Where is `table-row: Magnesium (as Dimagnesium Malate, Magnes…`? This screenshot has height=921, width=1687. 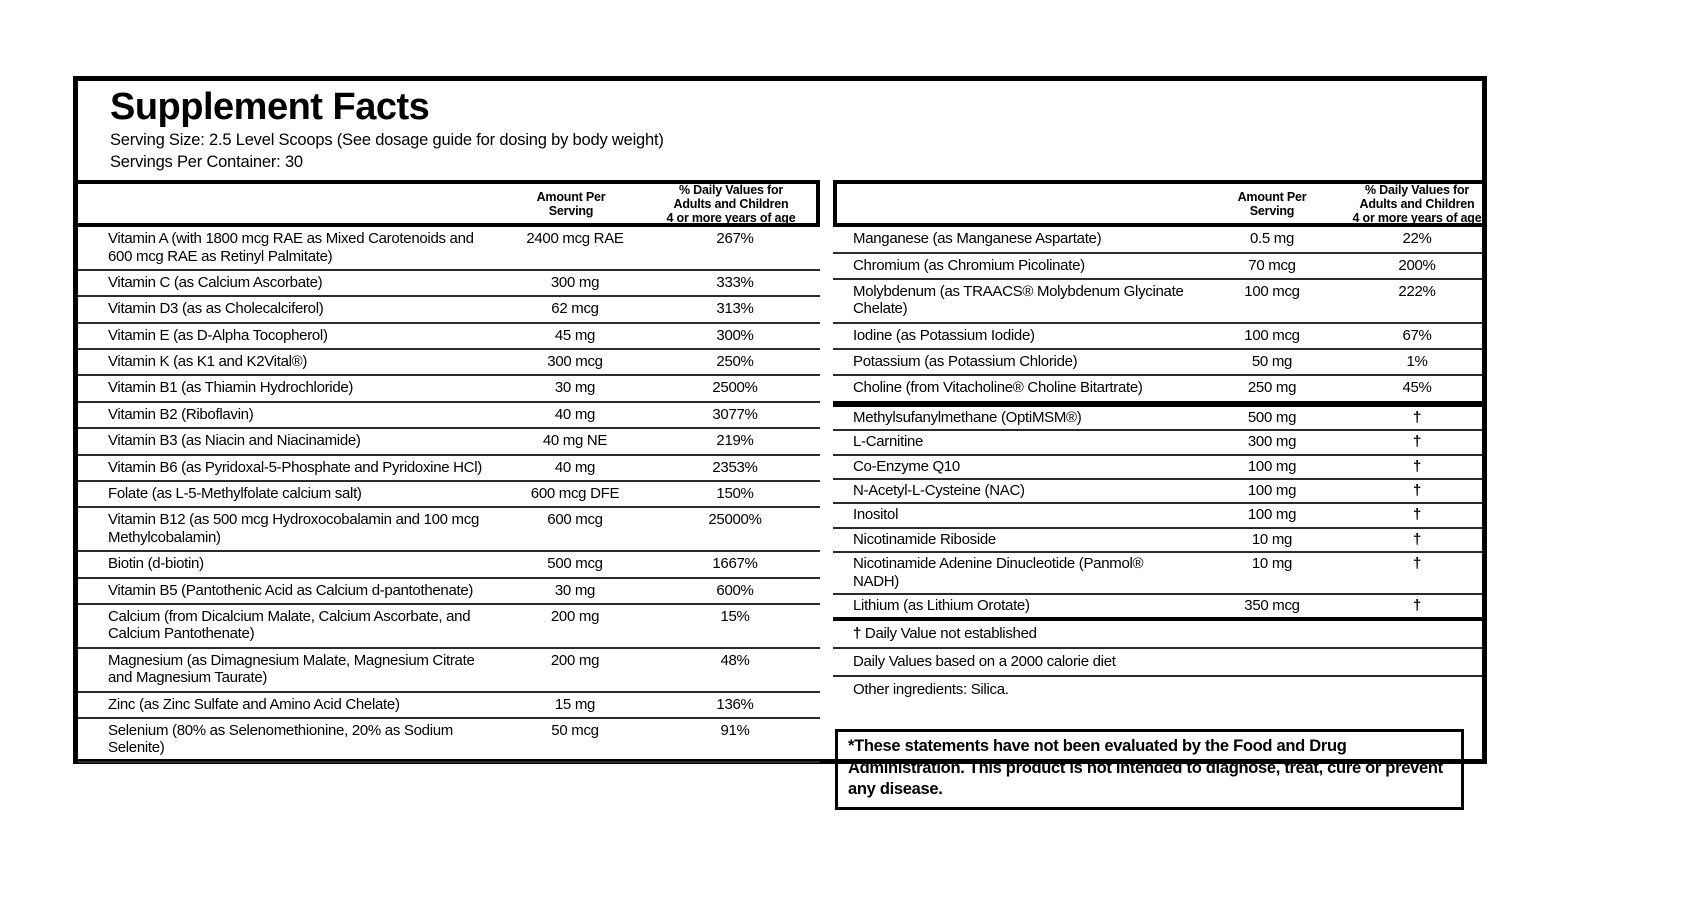
table-row: Magnesium (as Dimagnesium Malate, Magnes… is located at coordinates (449, 668).